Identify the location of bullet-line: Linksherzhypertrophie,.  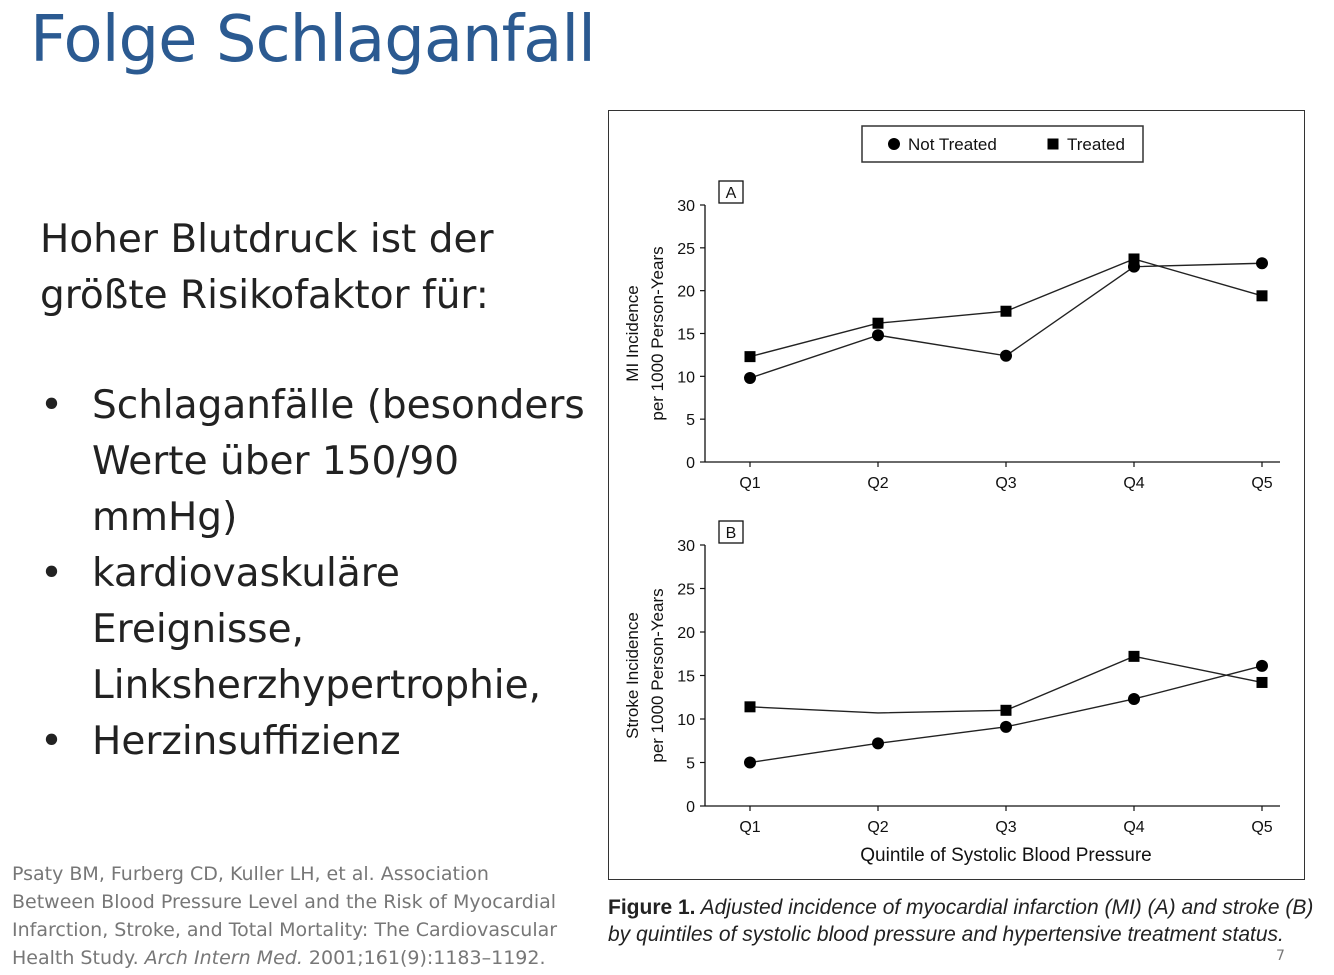
(317, 685).